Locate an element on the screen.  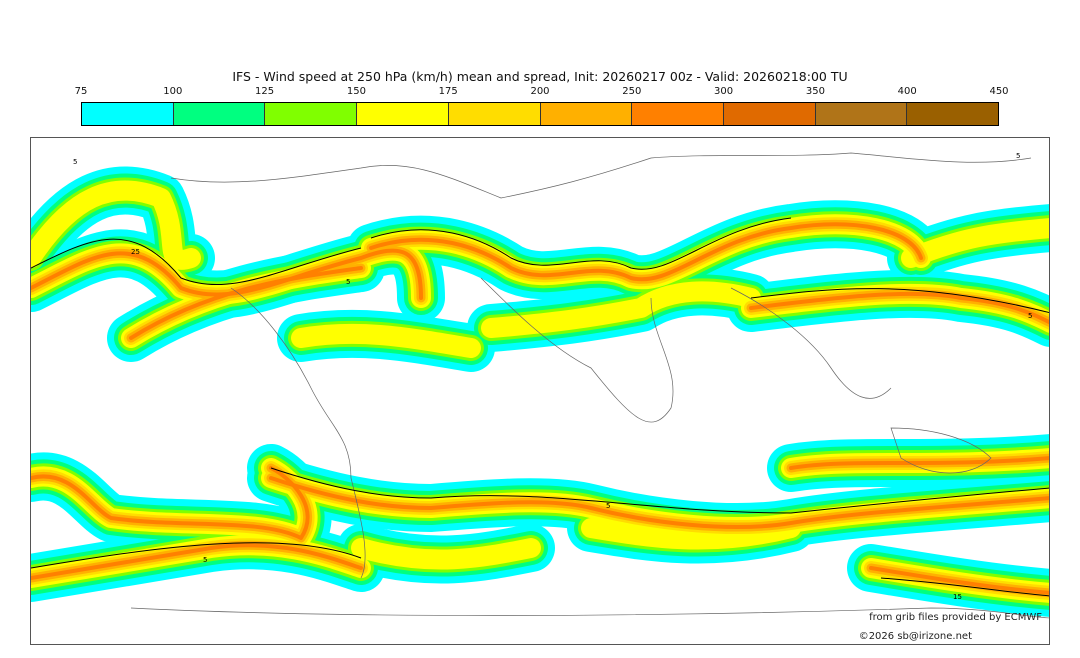
svg-text: 25 is located at coordinates (135, 252).